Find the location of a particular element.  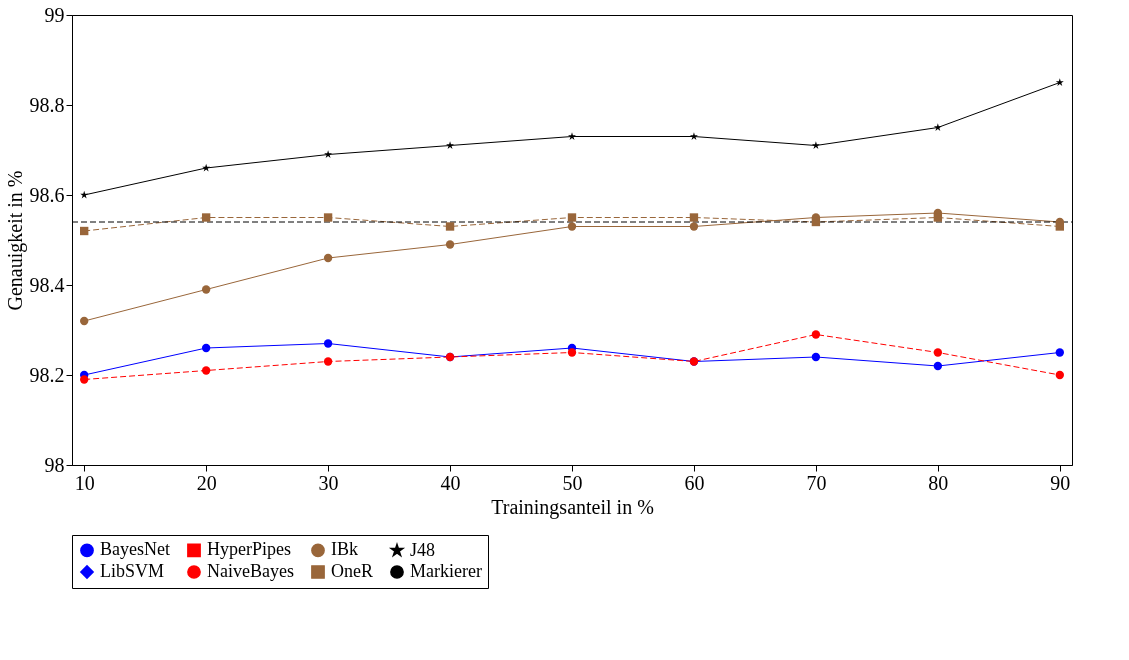

legend-label: J48 is located at coordinates (423, 549).